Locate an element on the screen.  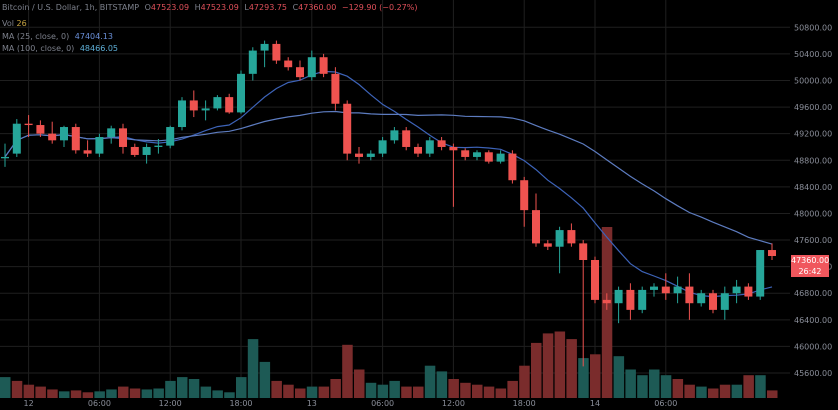
volume-value: 26 is located at coordinates (21, 23).